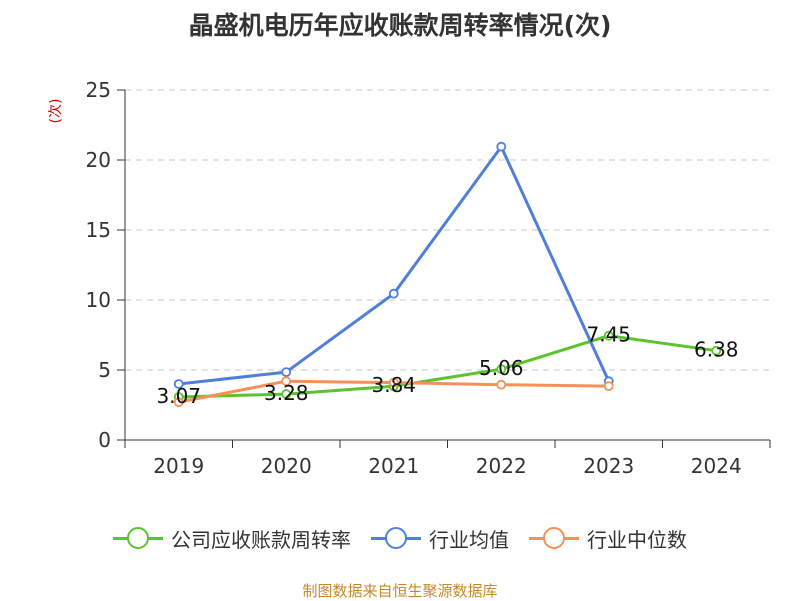 Image resolution: width=800 pixels, height=601 pixels. What do you see at coordinates (98, 300) in the screenshot?
I see `y-tick-label: 10` at bounding box center [98, 300].